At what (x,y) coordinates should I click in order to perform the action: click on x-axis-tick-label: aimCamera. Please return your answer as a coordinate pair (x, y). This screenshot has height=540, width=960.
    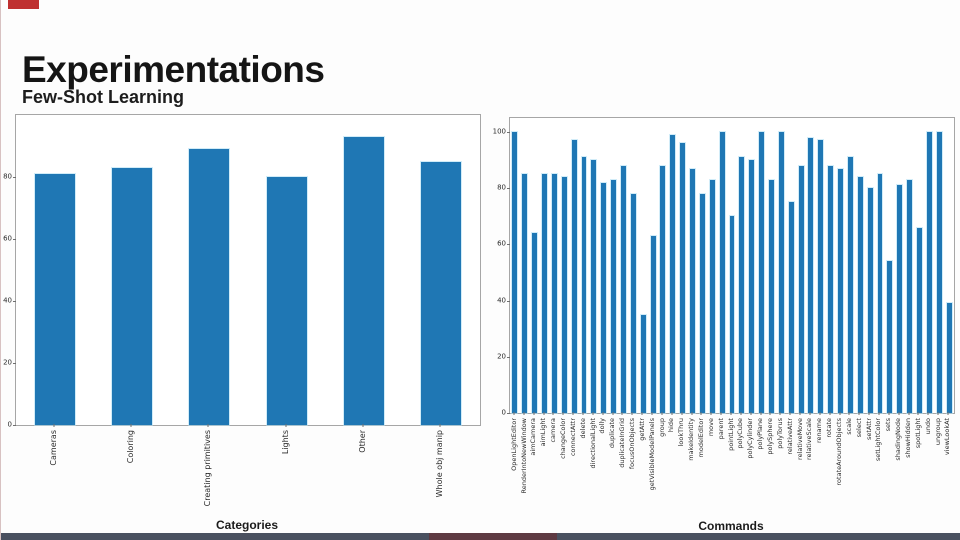
    Looking at the image, I should click on (533, 437).